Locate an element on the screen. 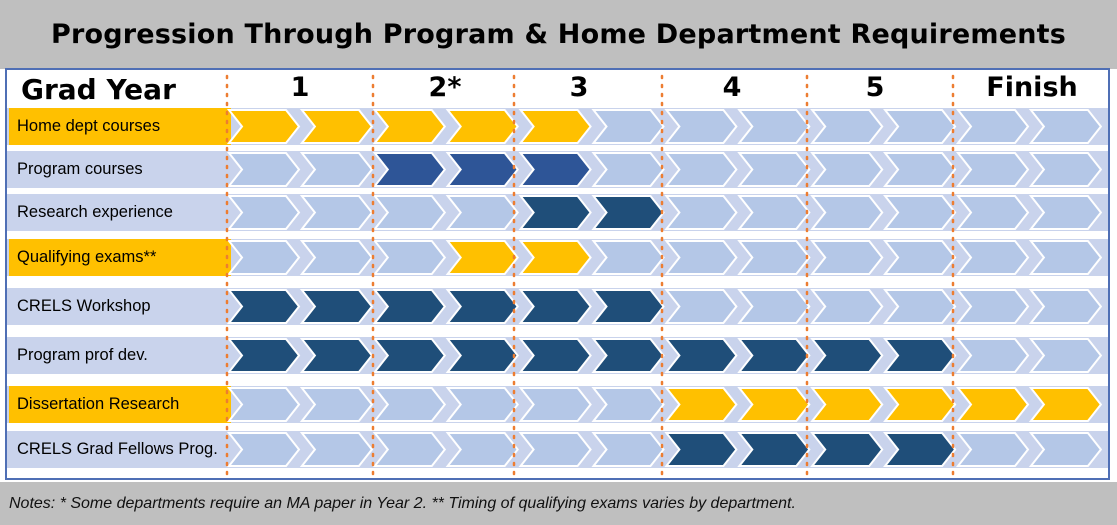  year-header-4: 4 is located at coordinates (732, 87).